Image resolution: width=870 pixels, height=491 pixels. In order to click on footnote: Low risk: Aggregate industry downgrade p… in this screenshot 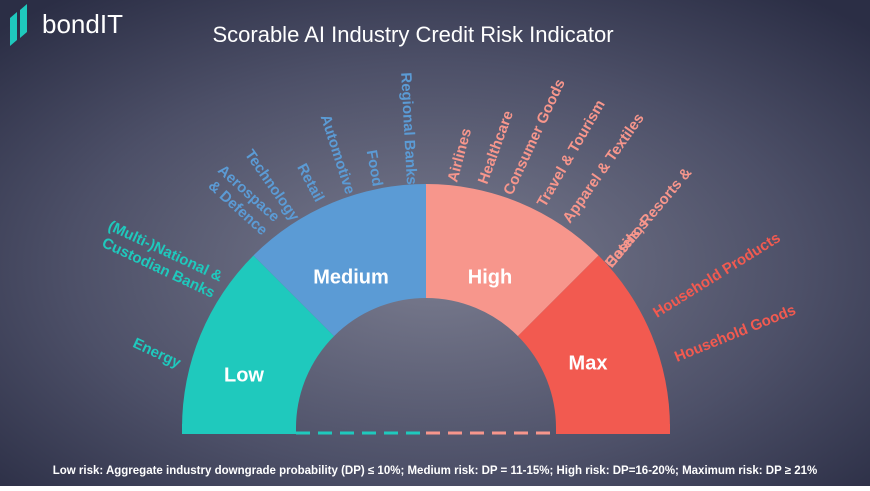, I will do `click(435, 471)`.